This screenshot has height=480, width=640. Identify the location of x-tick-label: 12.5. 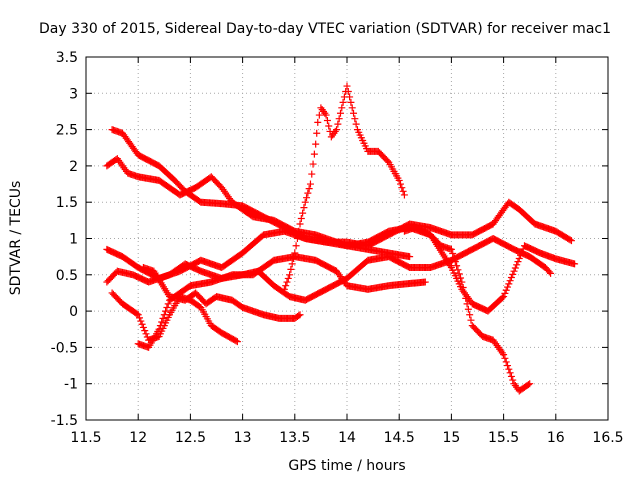
(190, 438).